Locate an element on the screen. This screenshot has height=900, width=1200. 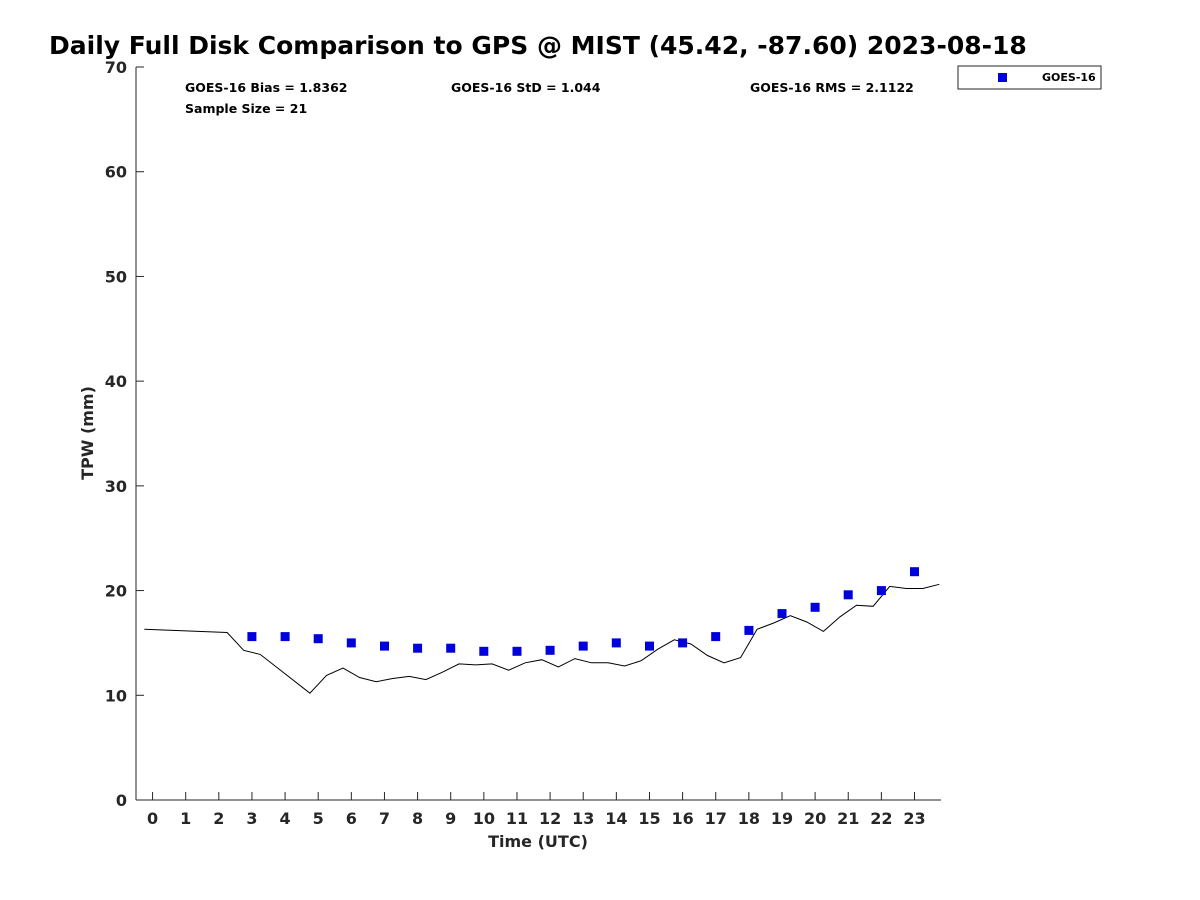
sample-size-stat: Sample Size = 21 is located at coordinates (246, 108).